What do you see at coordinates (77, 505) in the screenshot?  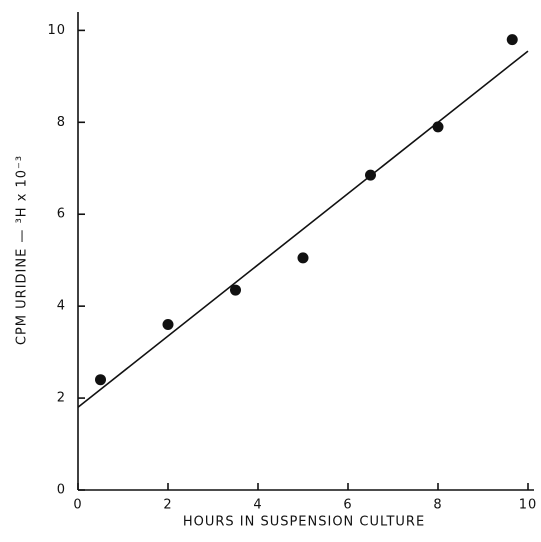 I see `x-tick-label: 0` at bounding box center [77, 505].